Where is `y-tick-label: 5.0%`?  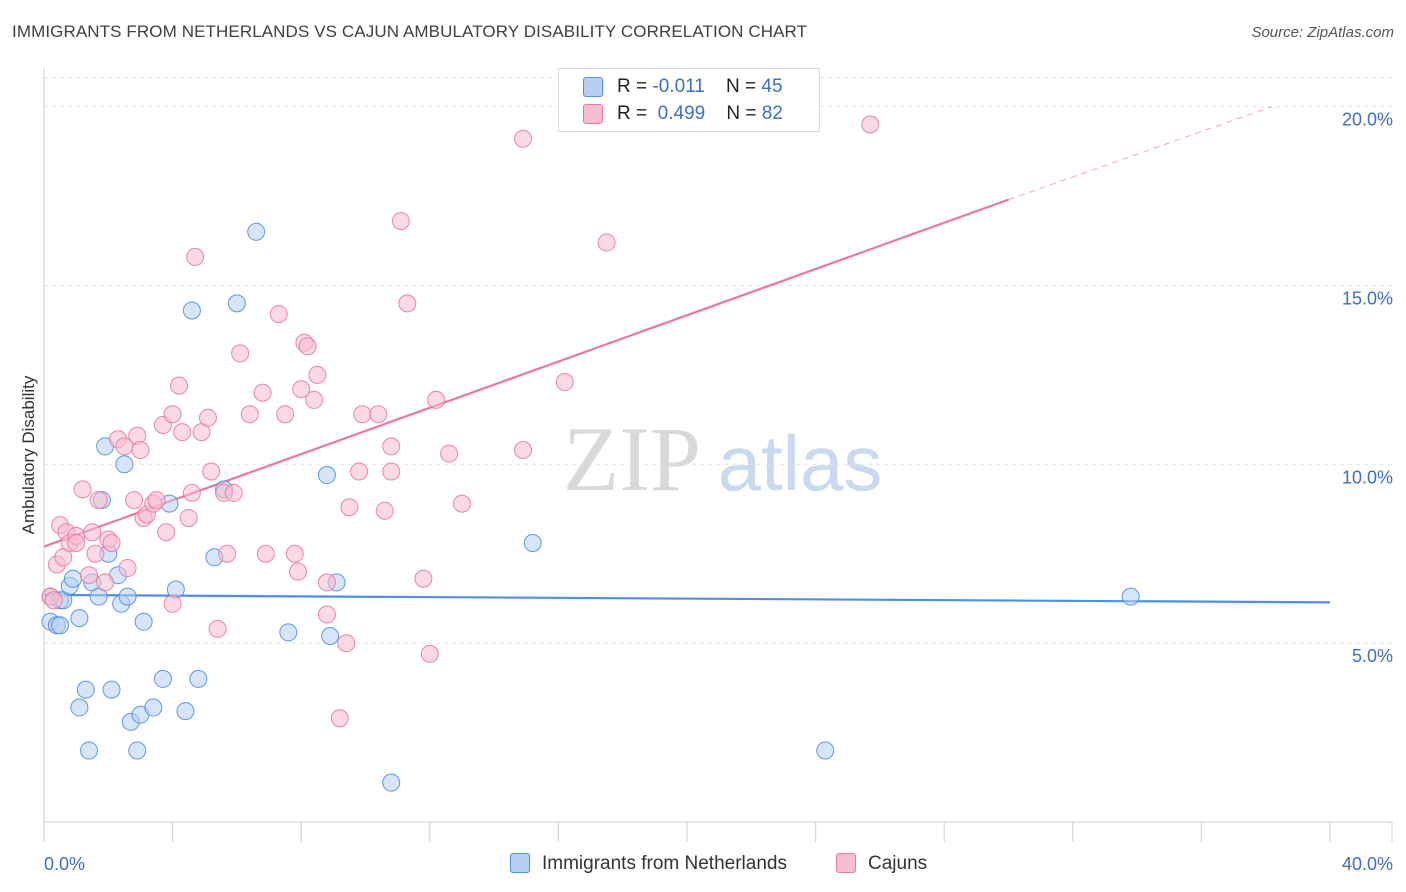
y-tick-label: 5.0% is located at coordinates (1372, 656).